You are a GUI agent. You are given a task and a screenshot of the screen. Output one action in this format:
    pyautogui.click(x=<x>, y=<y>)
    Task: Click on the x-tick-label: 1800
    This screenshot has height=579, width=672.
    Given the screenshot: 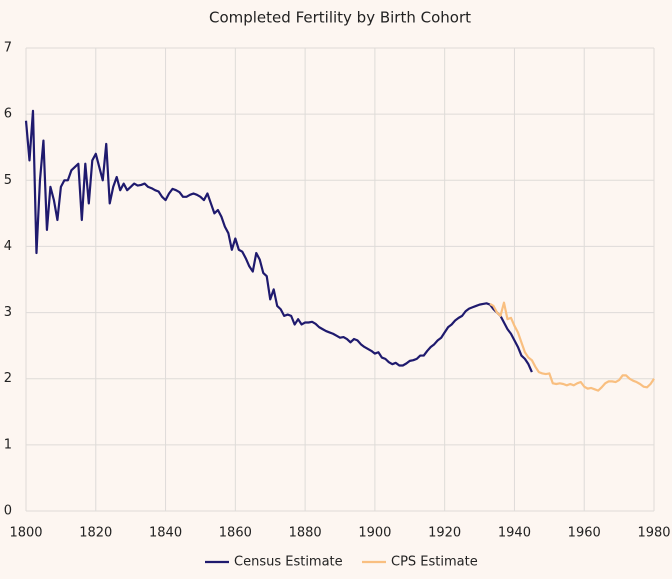 What is the action you would take?
    pyautogui.click(x=25, y=533)
    